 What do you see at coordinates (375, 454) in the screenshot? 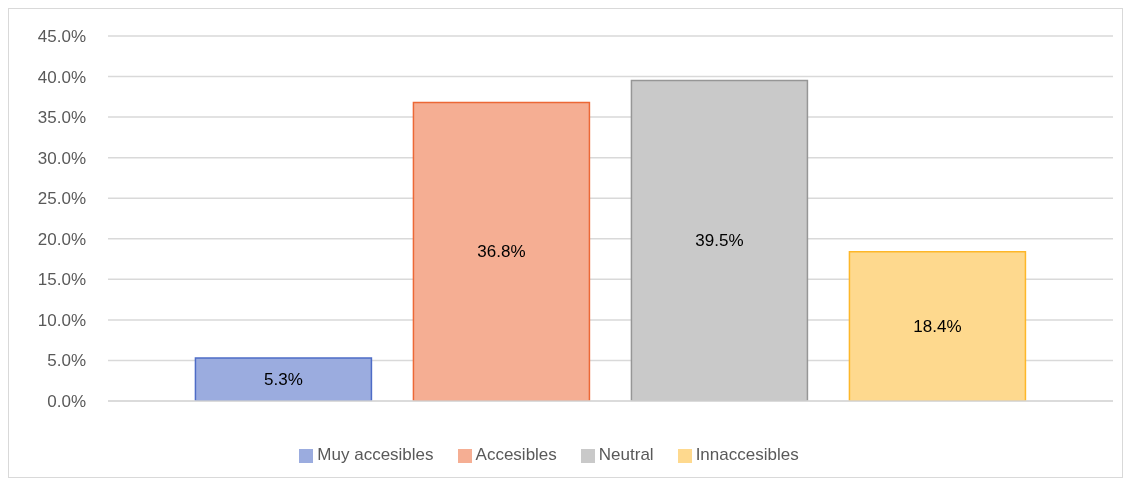
I see `legend-label: Muy accesibles` at bounding box center [375, 454].